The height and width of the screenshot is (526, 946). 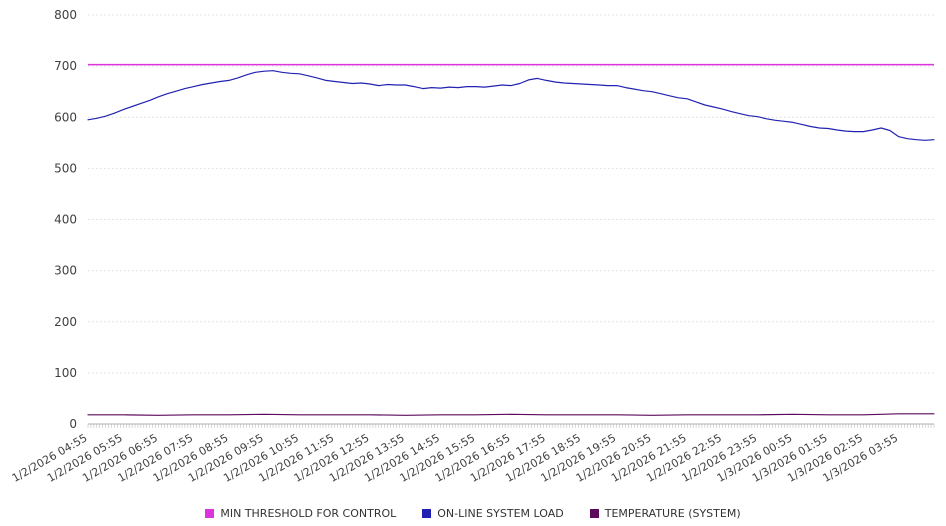 What do you see at coordinates (210, 513) in the screenshot?
I see `legend-swatch-min-threshold-icon` at bounding box center [210, 513].